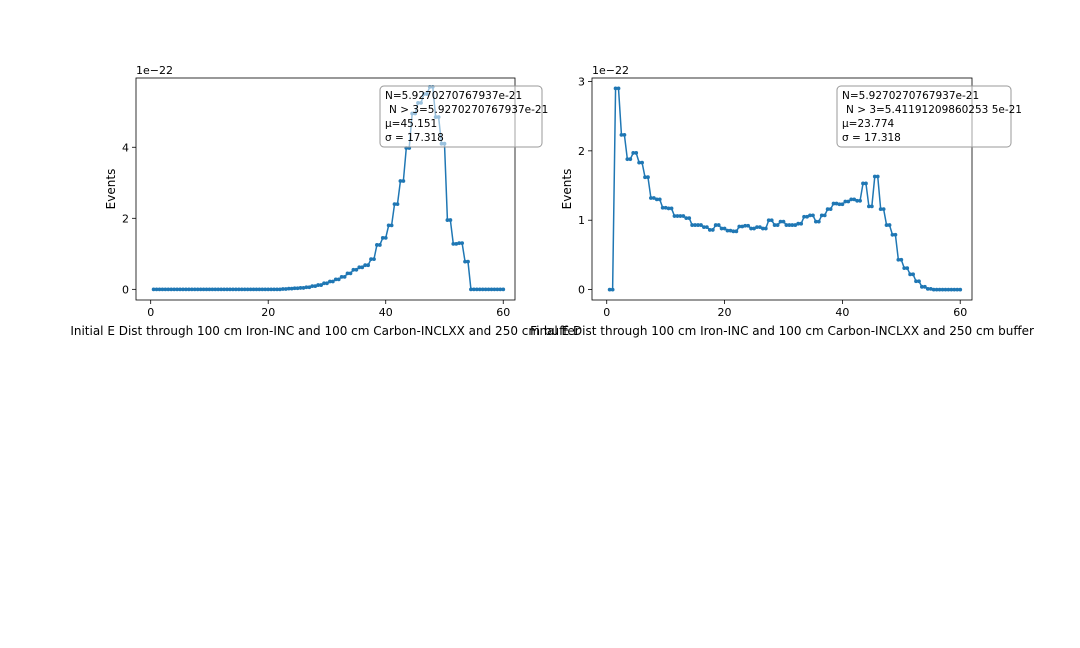 The height and width of the screenshot is (648, 1080). What do you see at coordinates (871, 138) in the screenshot?
I see `stats-line: σ = 17.318` at bounding box center [871, 138].